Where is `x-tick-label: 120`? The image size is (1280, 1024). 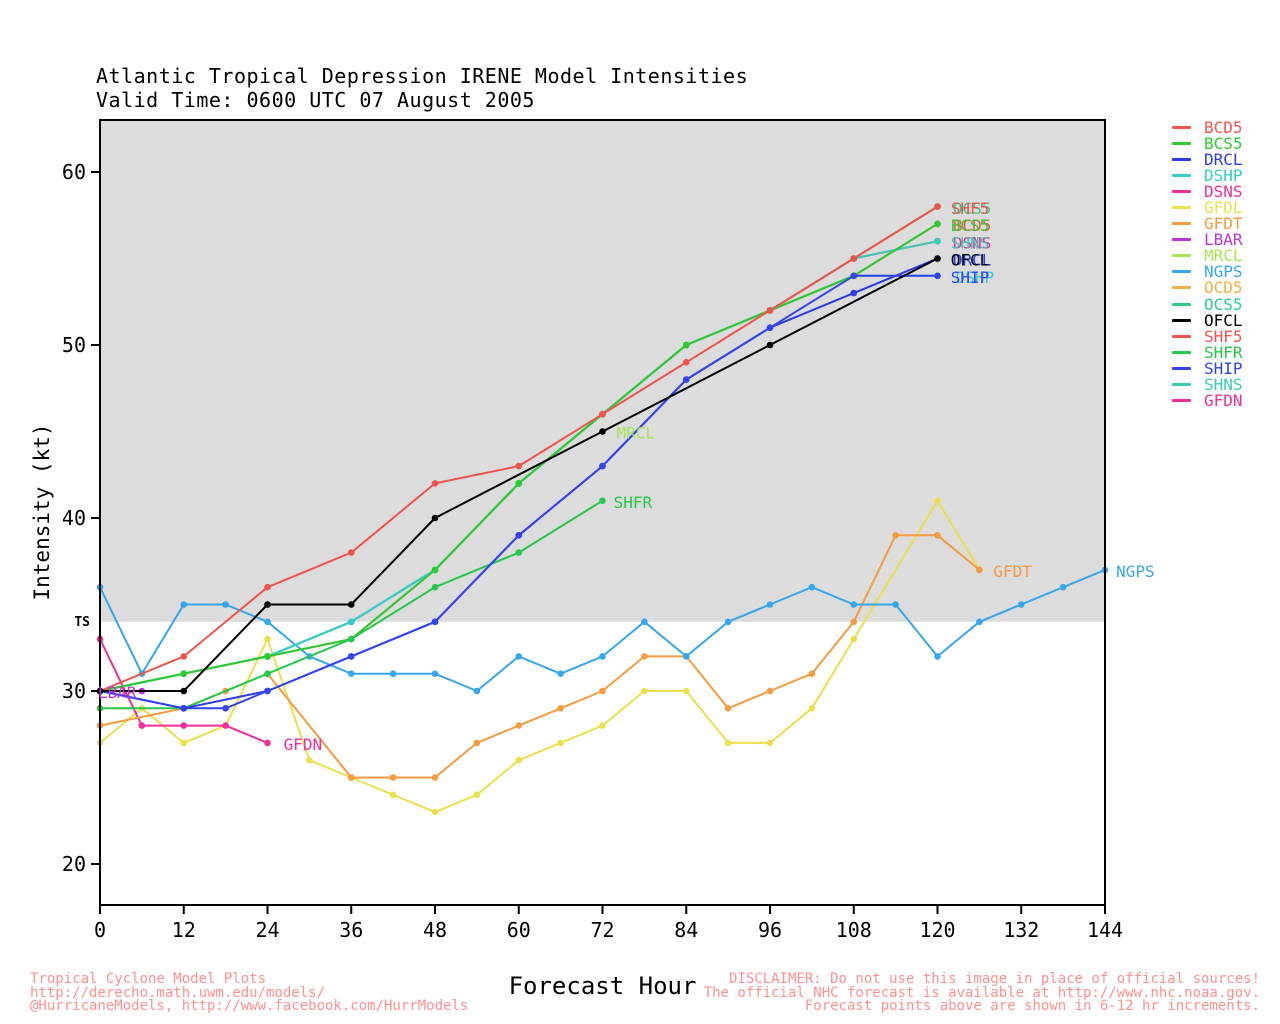 x-tick-label: 120 is located at coordinates (937, 930).